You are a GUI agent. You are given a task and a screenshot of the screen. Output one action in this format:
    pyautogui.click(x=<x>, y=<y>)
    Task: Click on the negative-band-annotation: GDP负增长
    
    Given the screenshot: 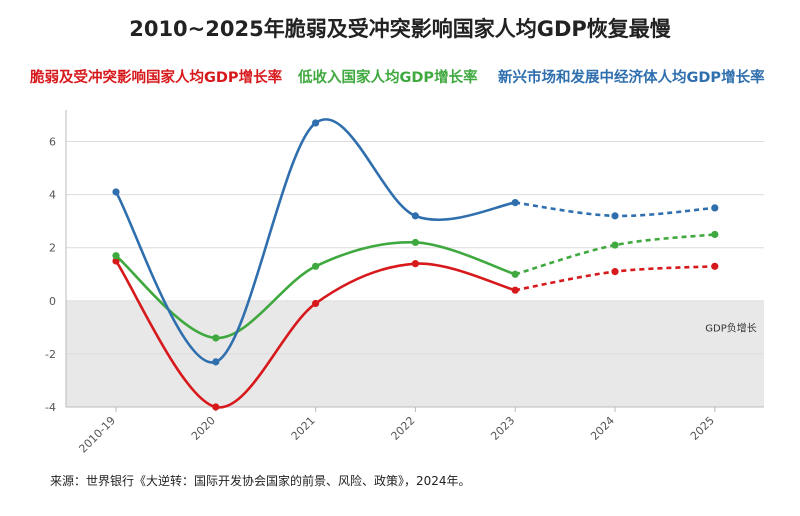 What is the action you would take?
    pyautogui.click(x=730, y=327)
    